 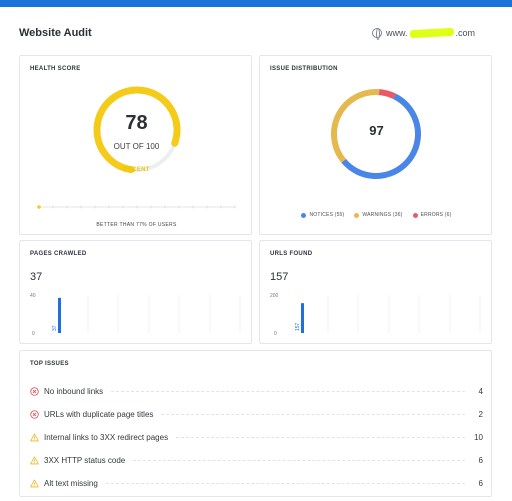 What do you see at coordinates (135, 292) in the screenshot?
I see `pages-crawled-card: PAGES CRAWLED 37 40 0 37` at bounding box center [135, 292].